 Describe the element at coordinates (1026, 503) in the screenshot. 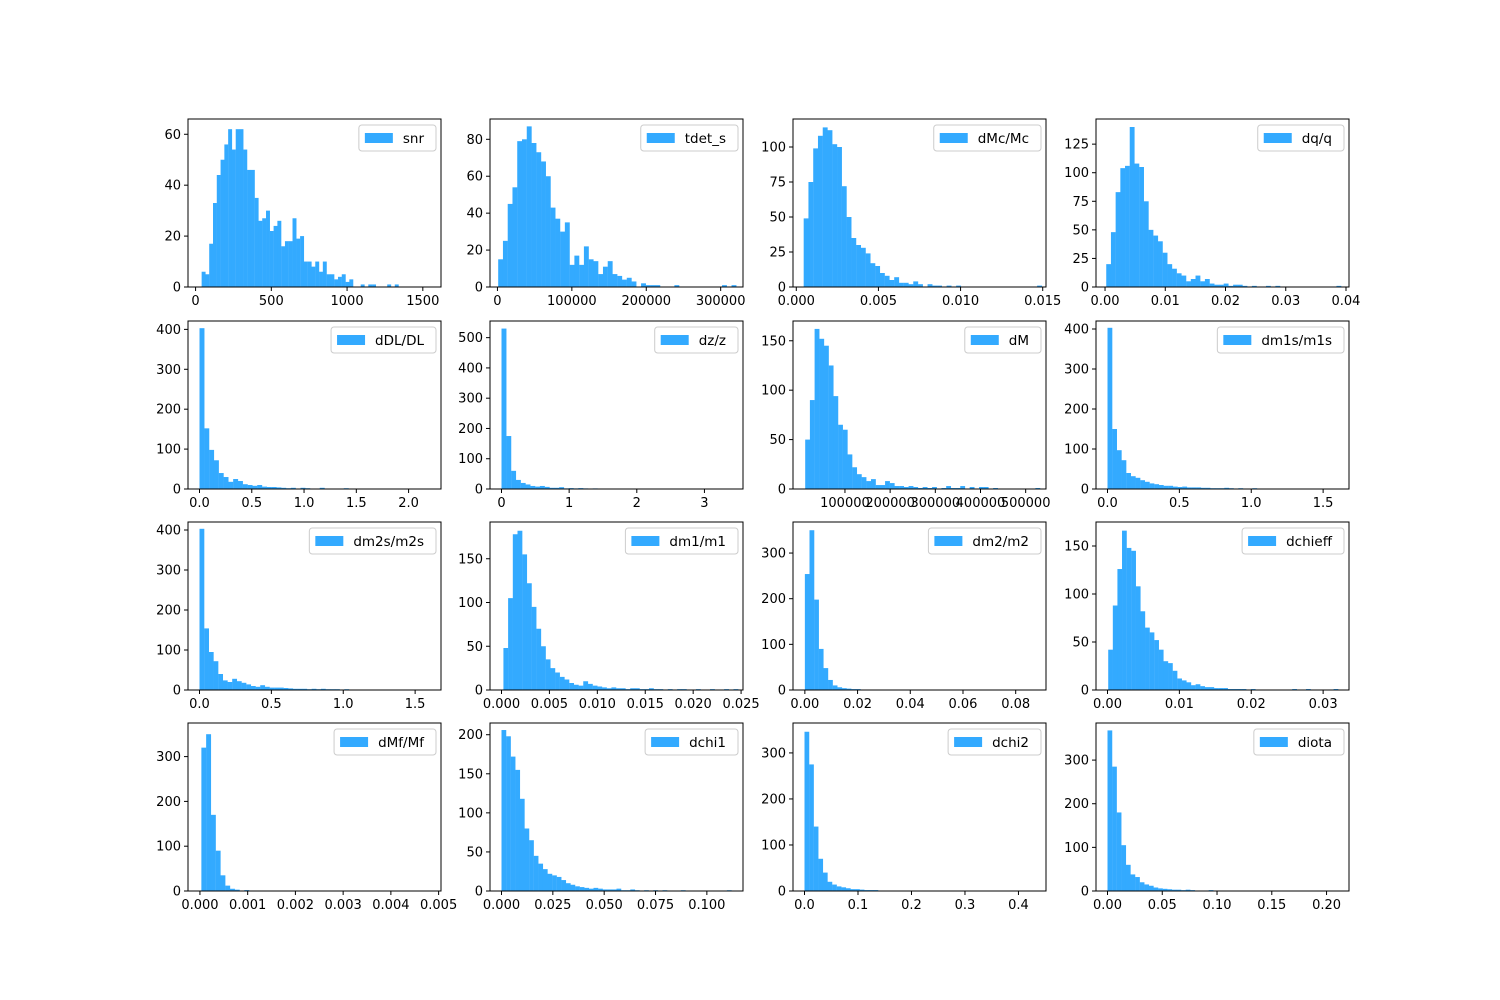

I see `x-tick-label: 500000` at that location.